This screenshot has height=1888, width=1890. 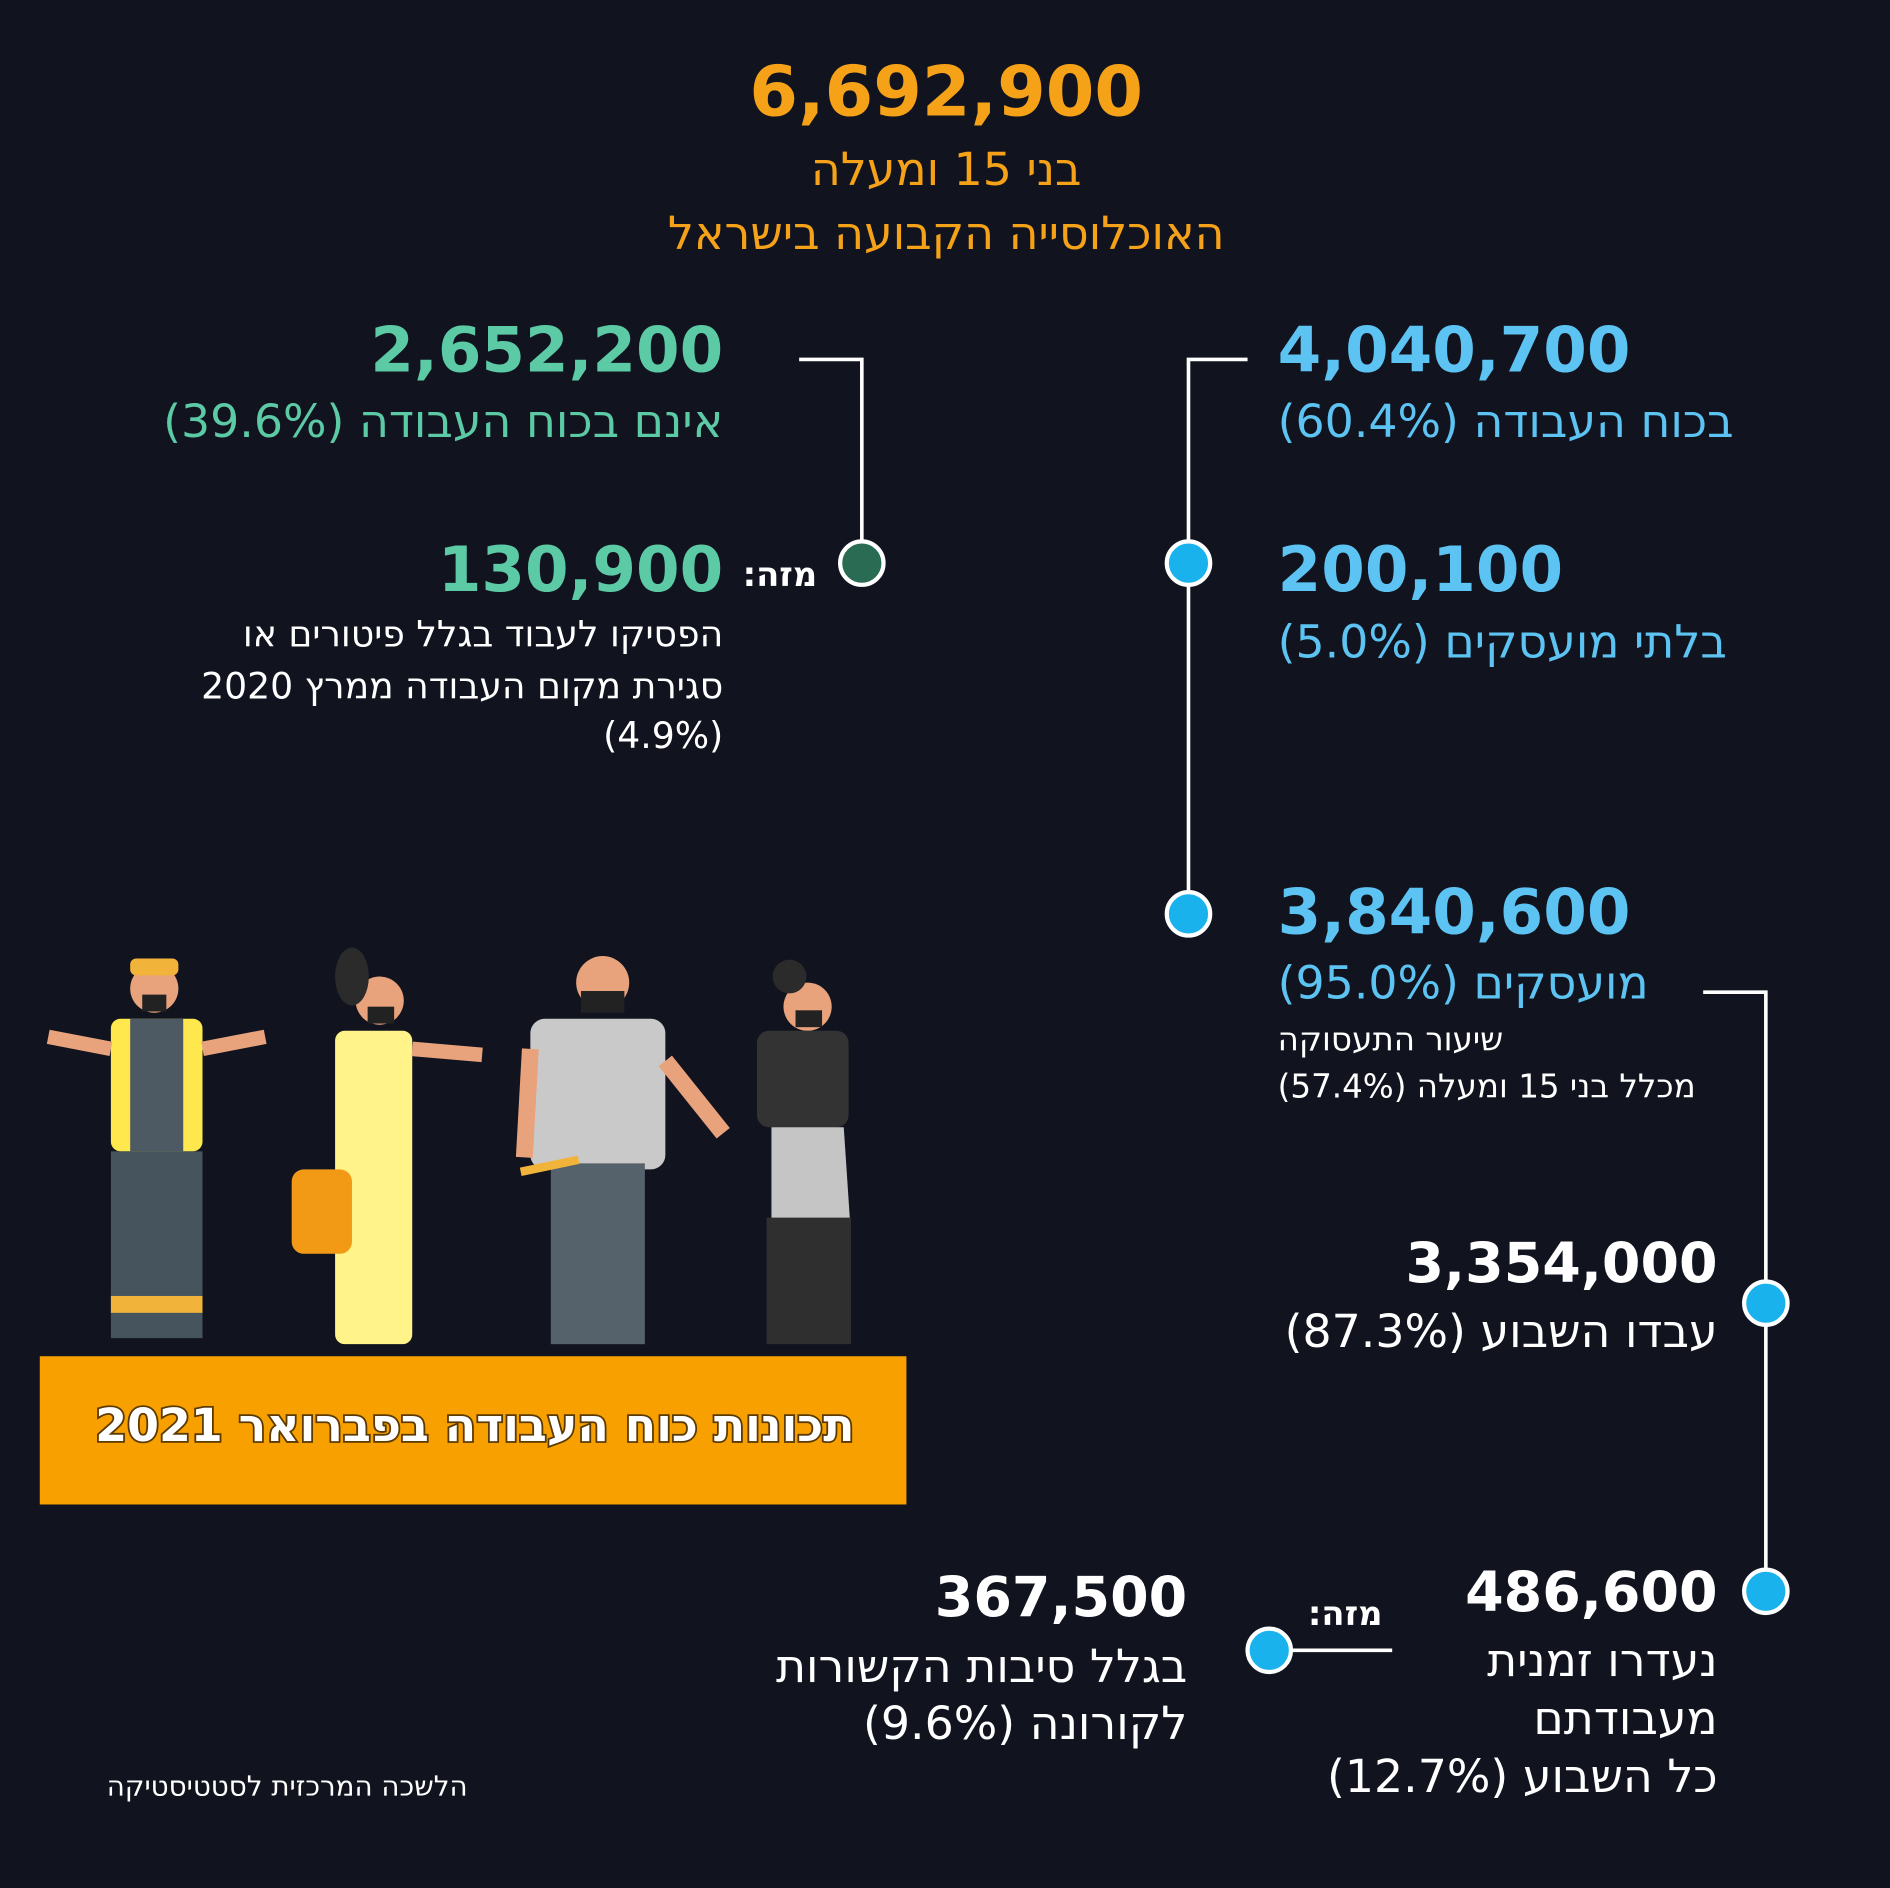 What do you see at coordinates (1454, 911) in the screenshot?
I see `node-value: 3,840,600` at bounding box center [1454, 911].